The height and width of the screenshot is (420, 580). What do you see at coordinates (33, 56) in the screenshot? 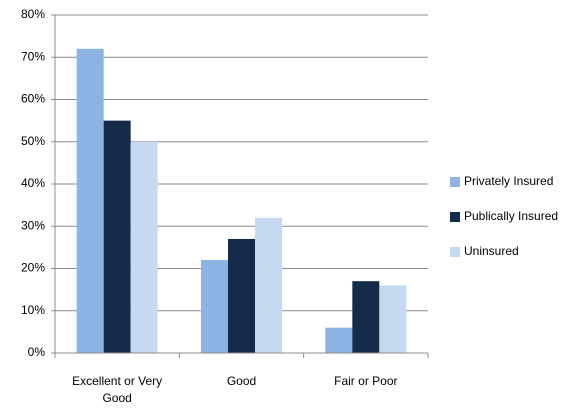
I see `y-tick-label: 70%` at bounding box center [33, 56].